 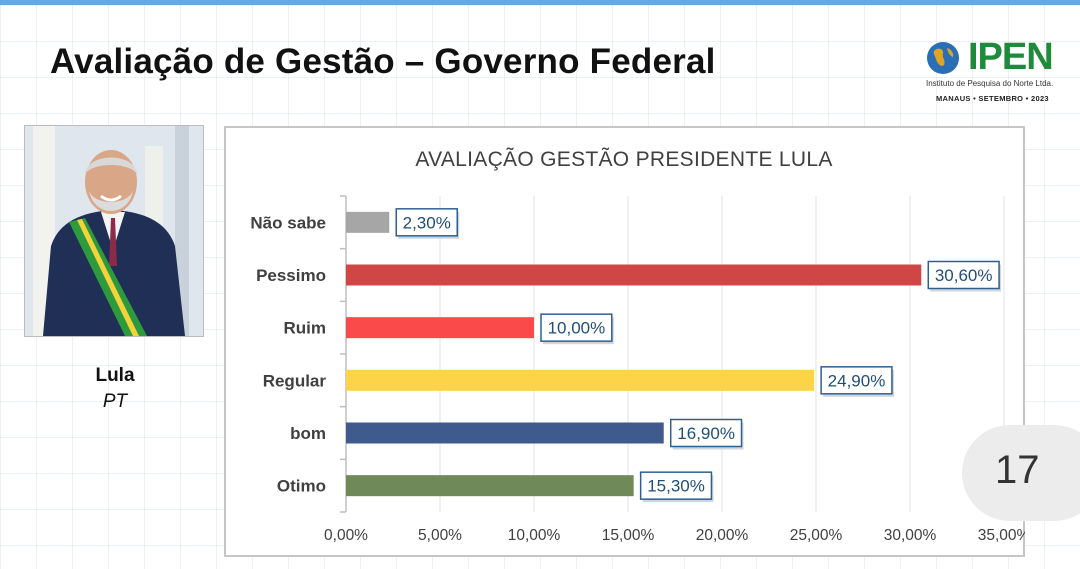 I want to click on category-label-2: Ruim, so click(x=305, y=328).